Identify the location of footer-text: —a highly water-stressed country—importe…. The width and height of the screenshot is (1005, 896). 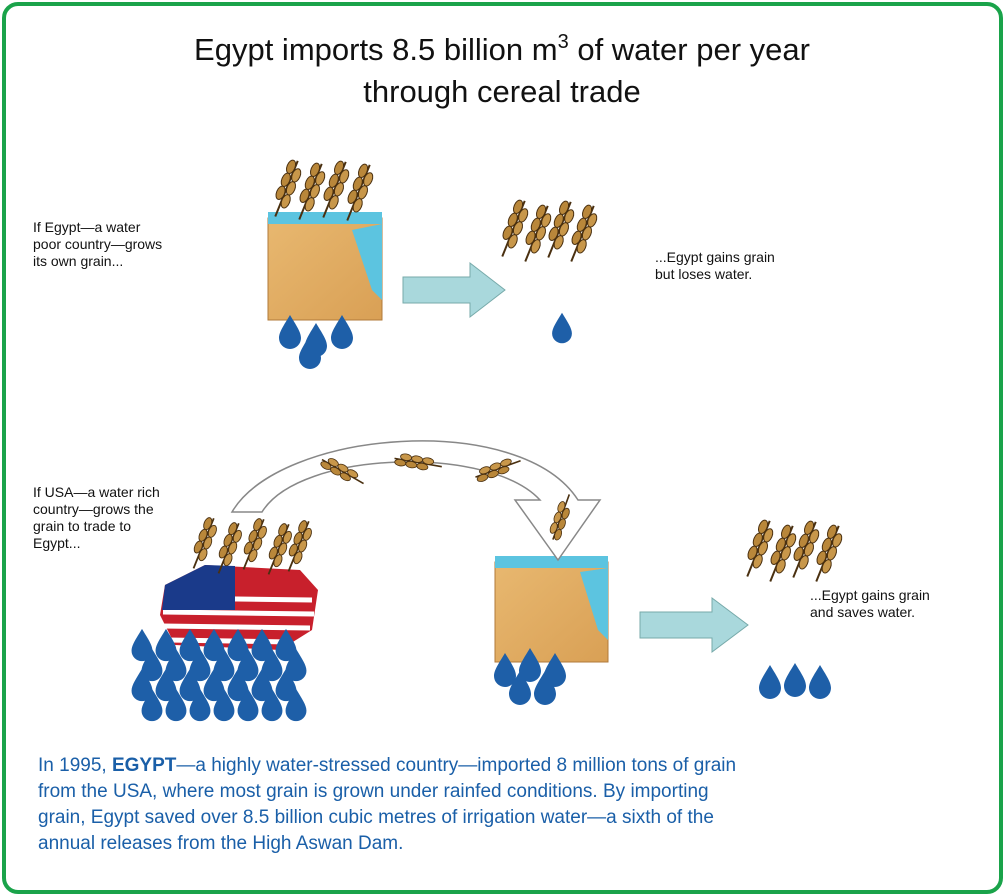
(456, 765).